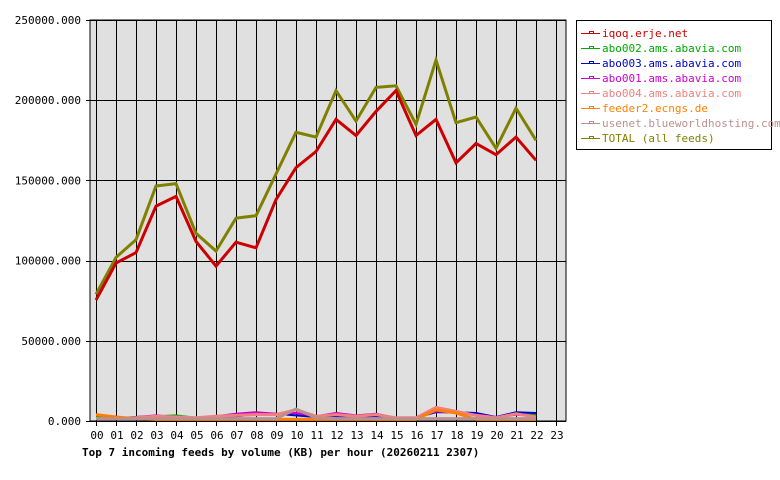 This screenshot has width=780, height=480. What do you see at coordinates (536, 435) in the screenshot?
I see `x-tick-label: 22` at bounding box center [536, 435].